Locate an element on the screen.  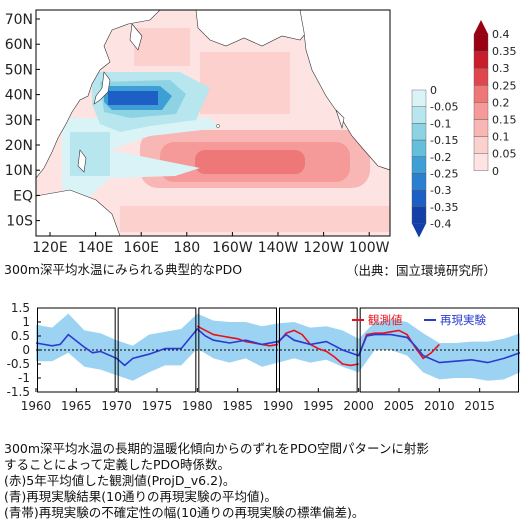
colorbar-negative: 0 -0.05 -0.1 -0.15 -0.2 -0.25 -0.3 -0.35 -0.4 is located at coordinates (434, 161).